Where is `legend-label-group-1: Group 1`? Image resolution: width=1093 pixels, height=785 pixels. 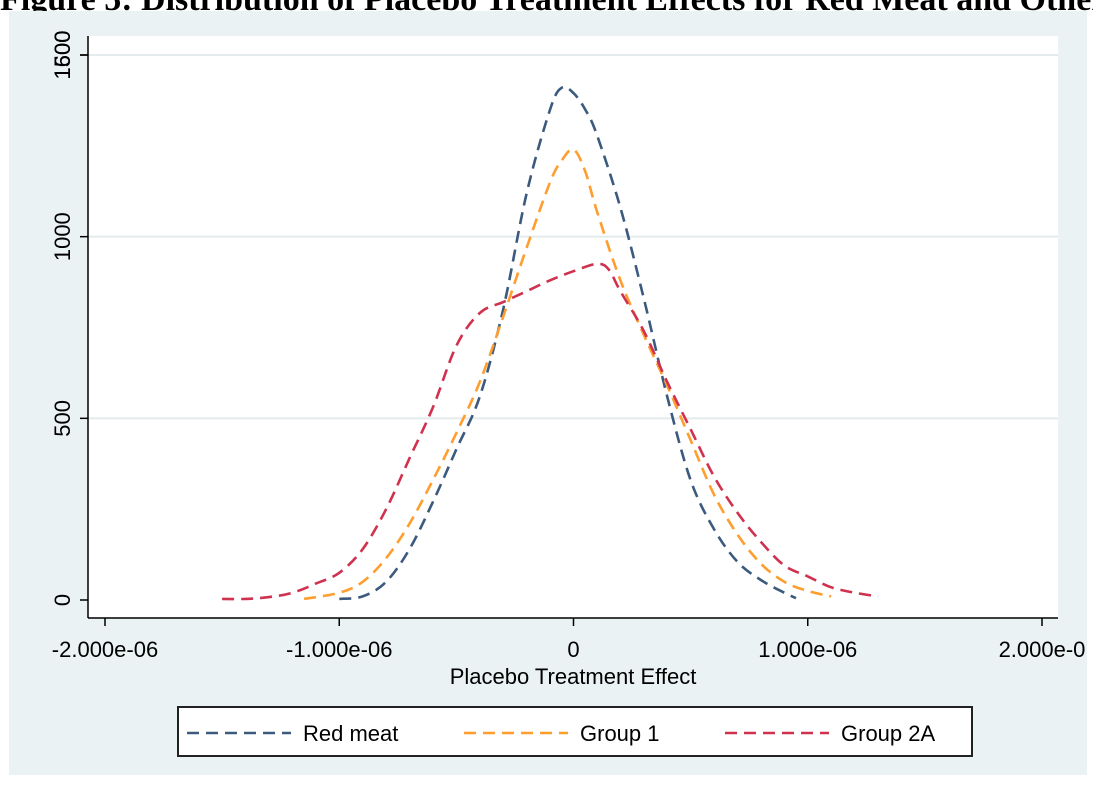 legend-label-group-1: Group 1 is located at coordinates (620, 733).